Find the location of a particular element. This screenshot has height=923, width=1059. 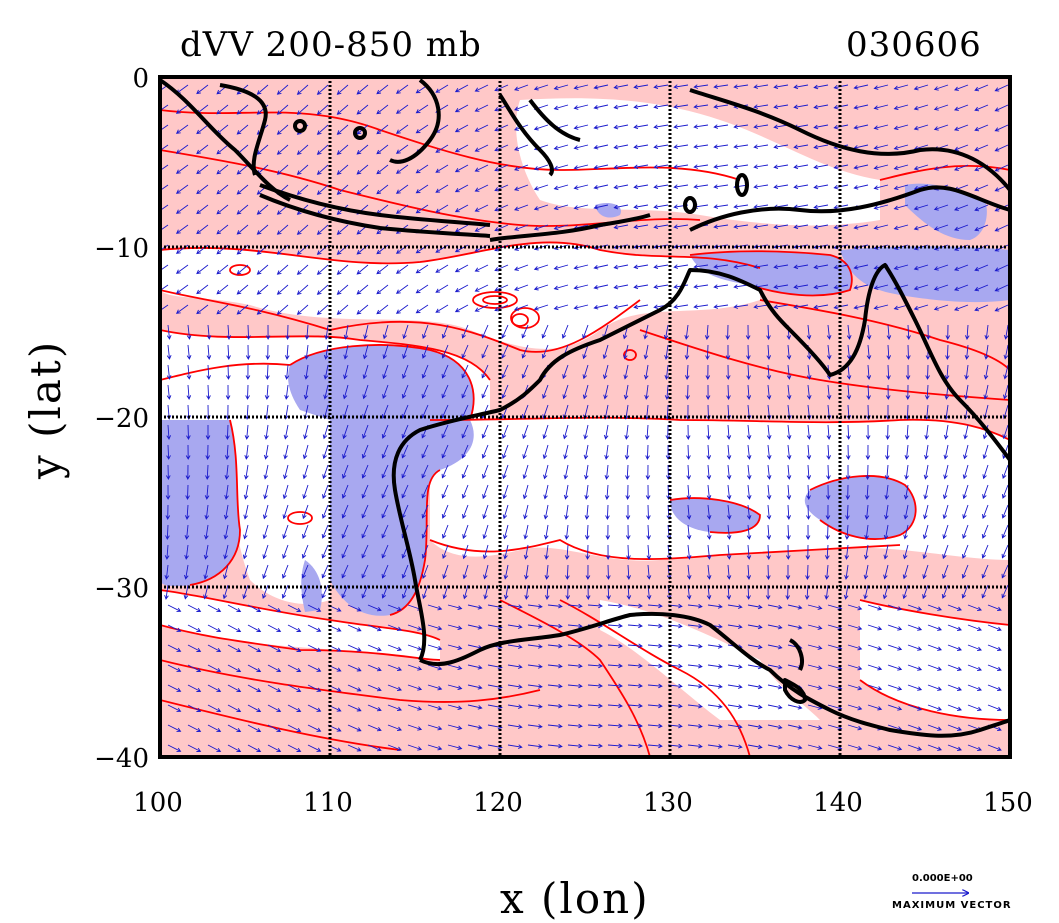

y-tick-label: −40 is located at coordinates (121, 759).